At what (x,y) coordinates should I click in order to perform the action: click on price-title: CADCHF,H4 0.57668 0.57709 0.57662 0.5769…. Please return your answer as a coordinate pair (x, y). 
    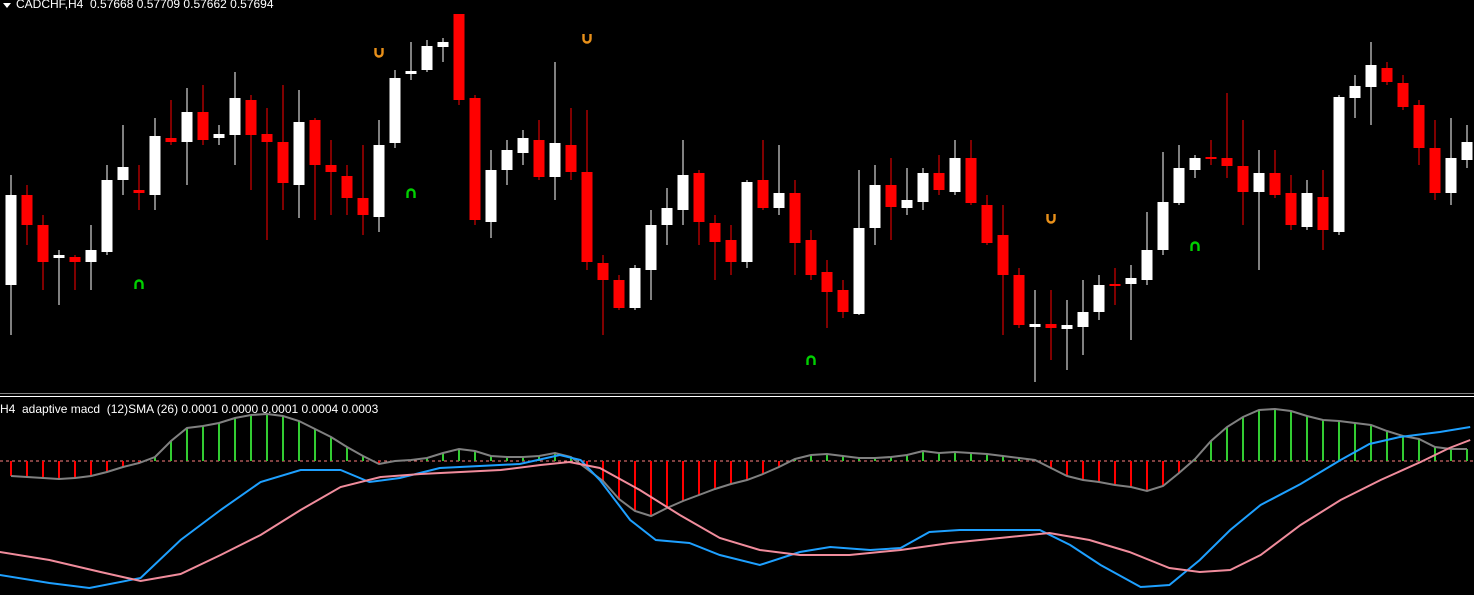
    Looking at the image, I should click on (145, 5).